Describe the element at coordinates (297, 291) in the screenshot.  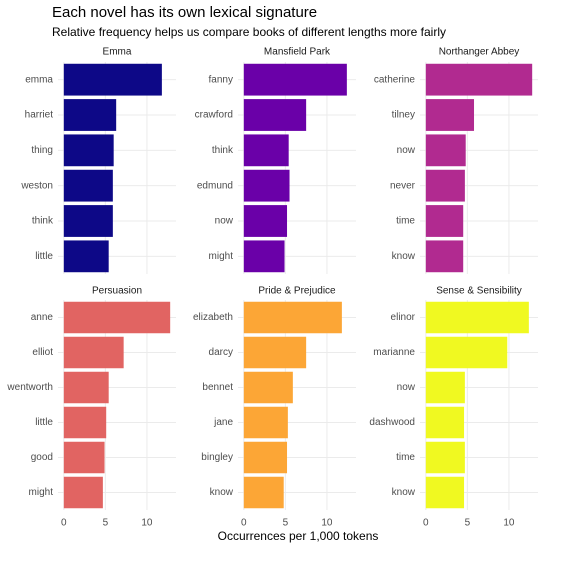
I see `panel-title: Pride & Prejudice` at that location.